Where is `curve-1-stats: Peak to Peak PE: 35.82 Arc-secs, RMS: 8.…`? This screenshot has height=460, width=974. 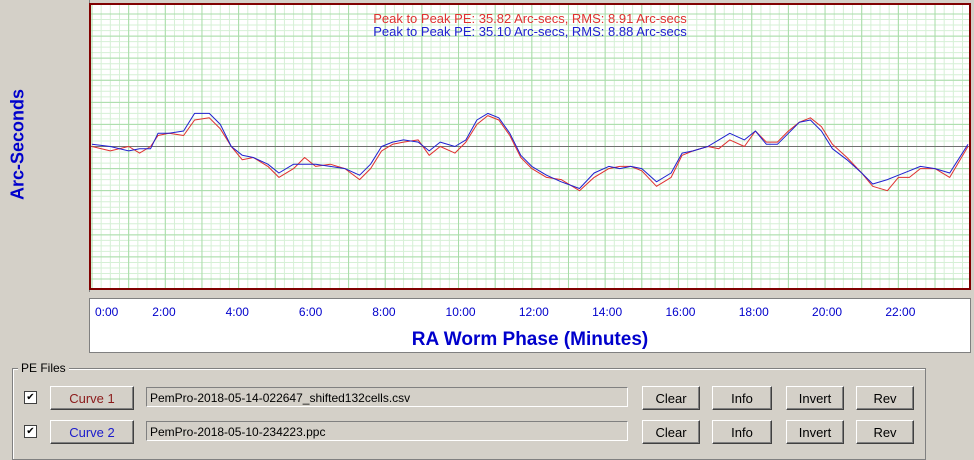
curve-1-stats: Peak to Peak PE: 35.82 Arc-secs, RMS: 8.… is located at coordinates (530, 18).